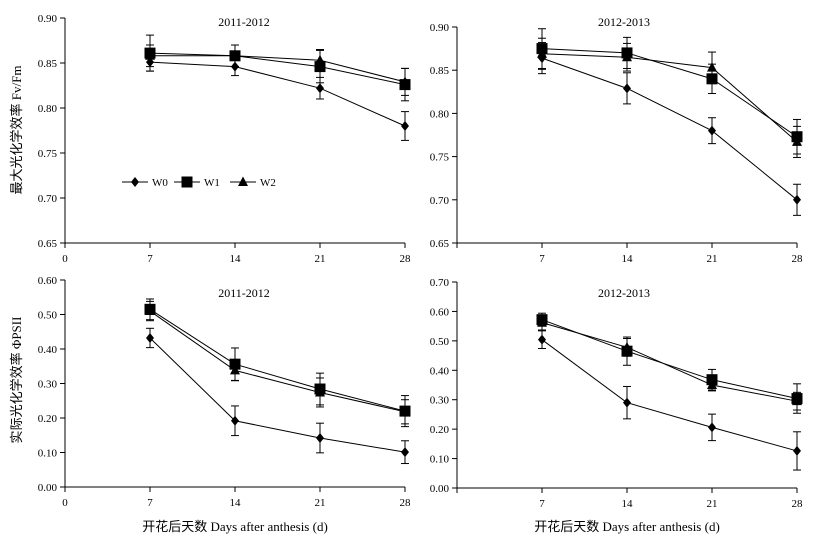 The width and height of the screenshot is (817, 541). What do you see at coordinates (199, 182) in the screenshot?
I see `legend: W0 W1 W2` at bounding box center [199, 182].